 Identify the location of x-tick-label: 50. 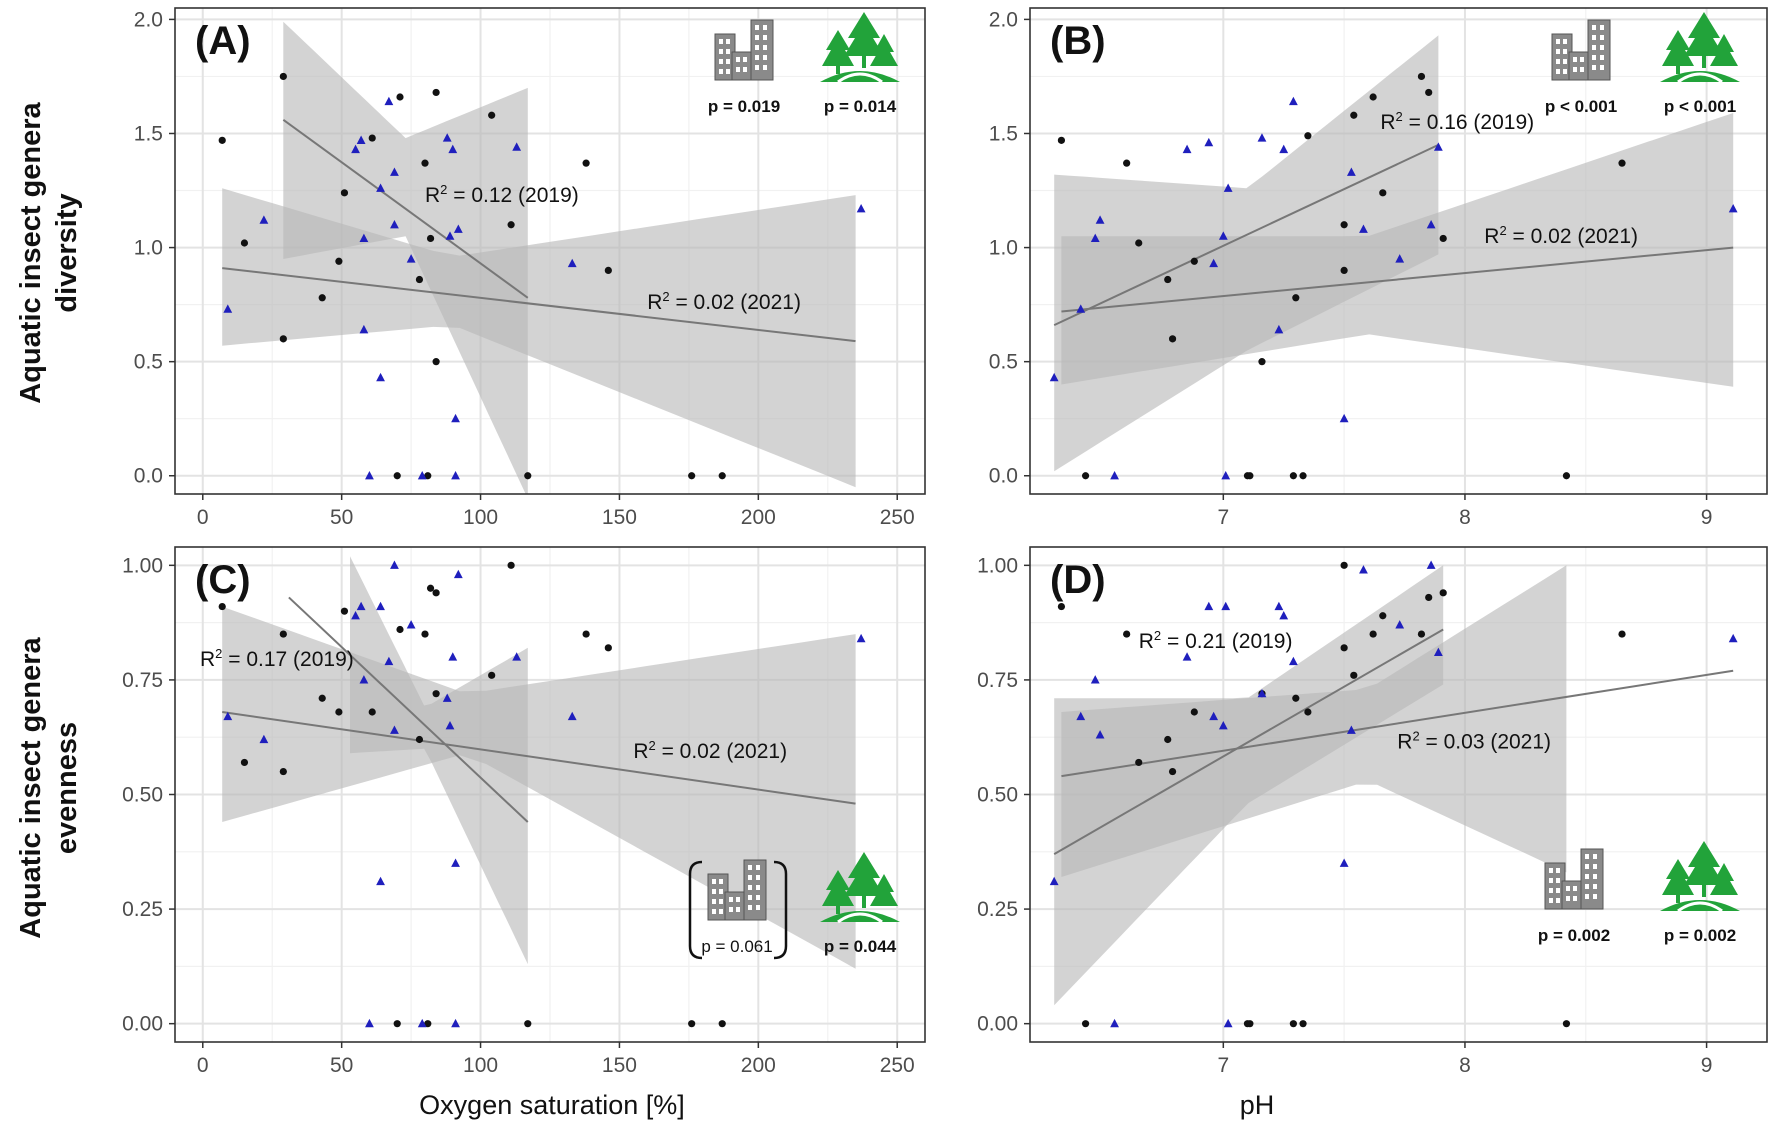
(341, 1065).